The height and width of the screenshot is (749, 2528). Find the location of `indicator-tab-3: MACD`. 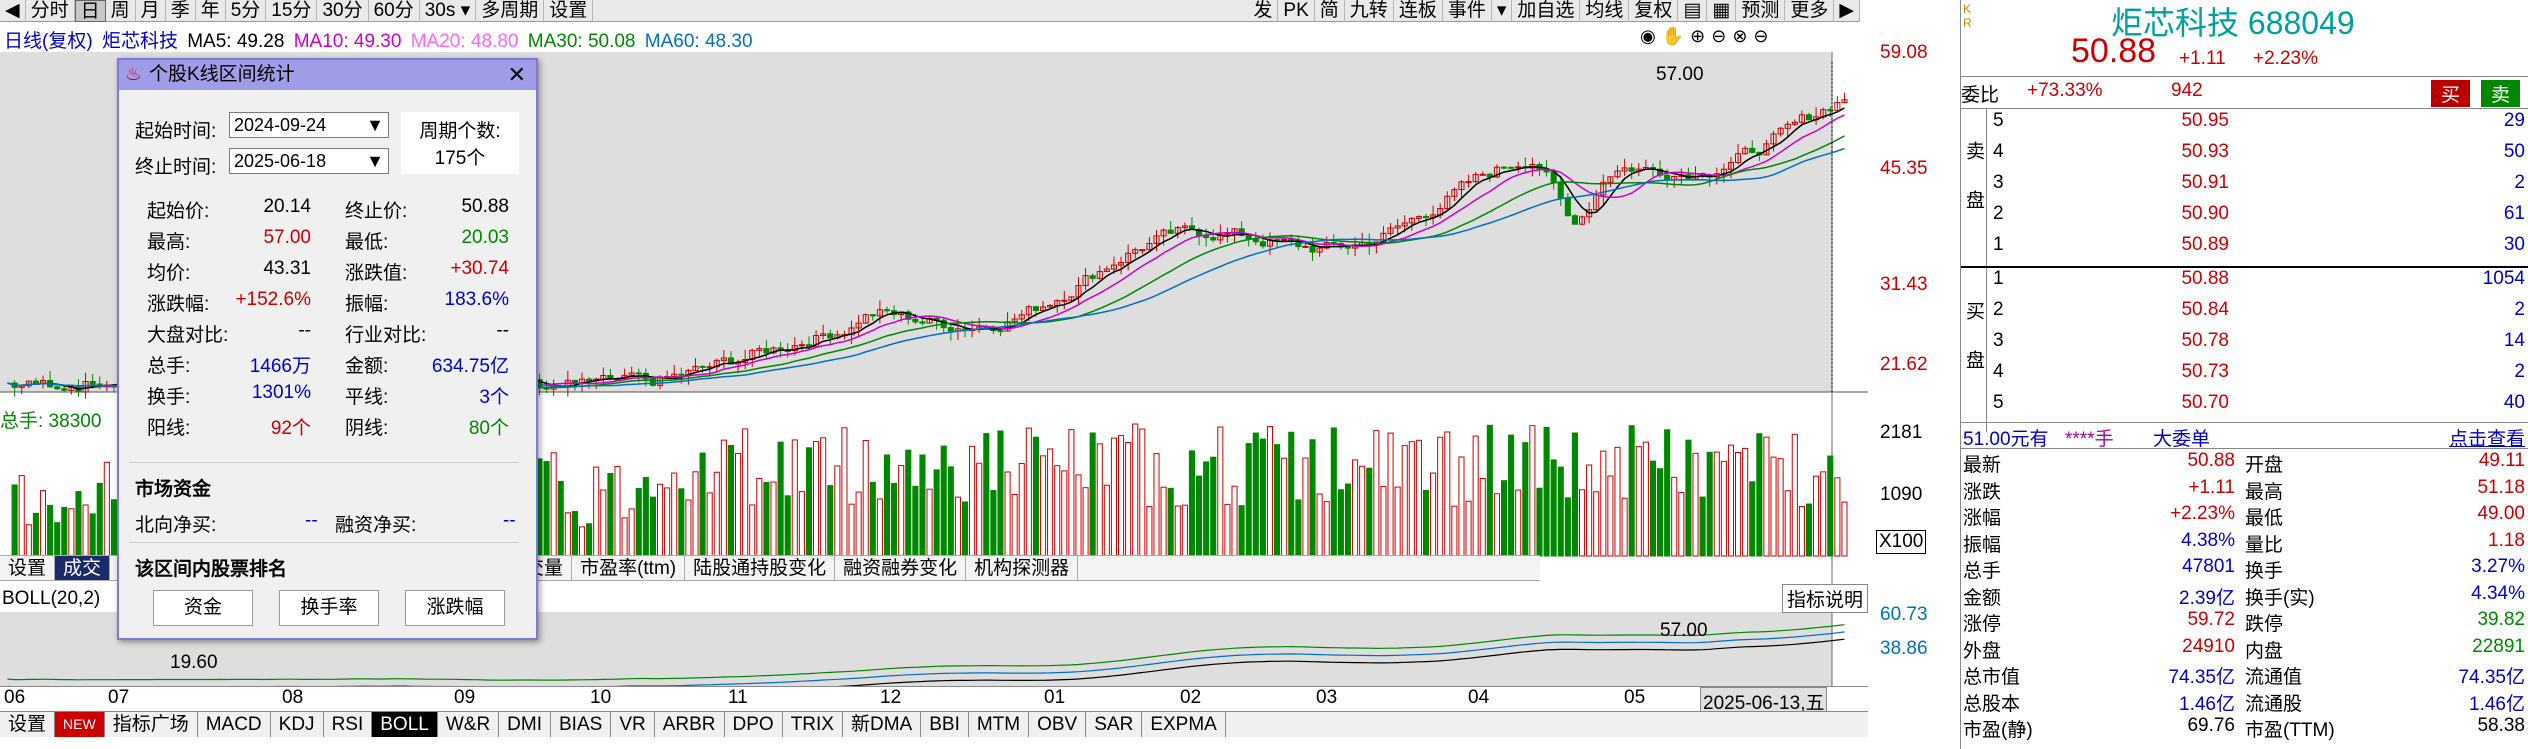

indicator-tab-3: MACD is located at coordinates (234, 724).